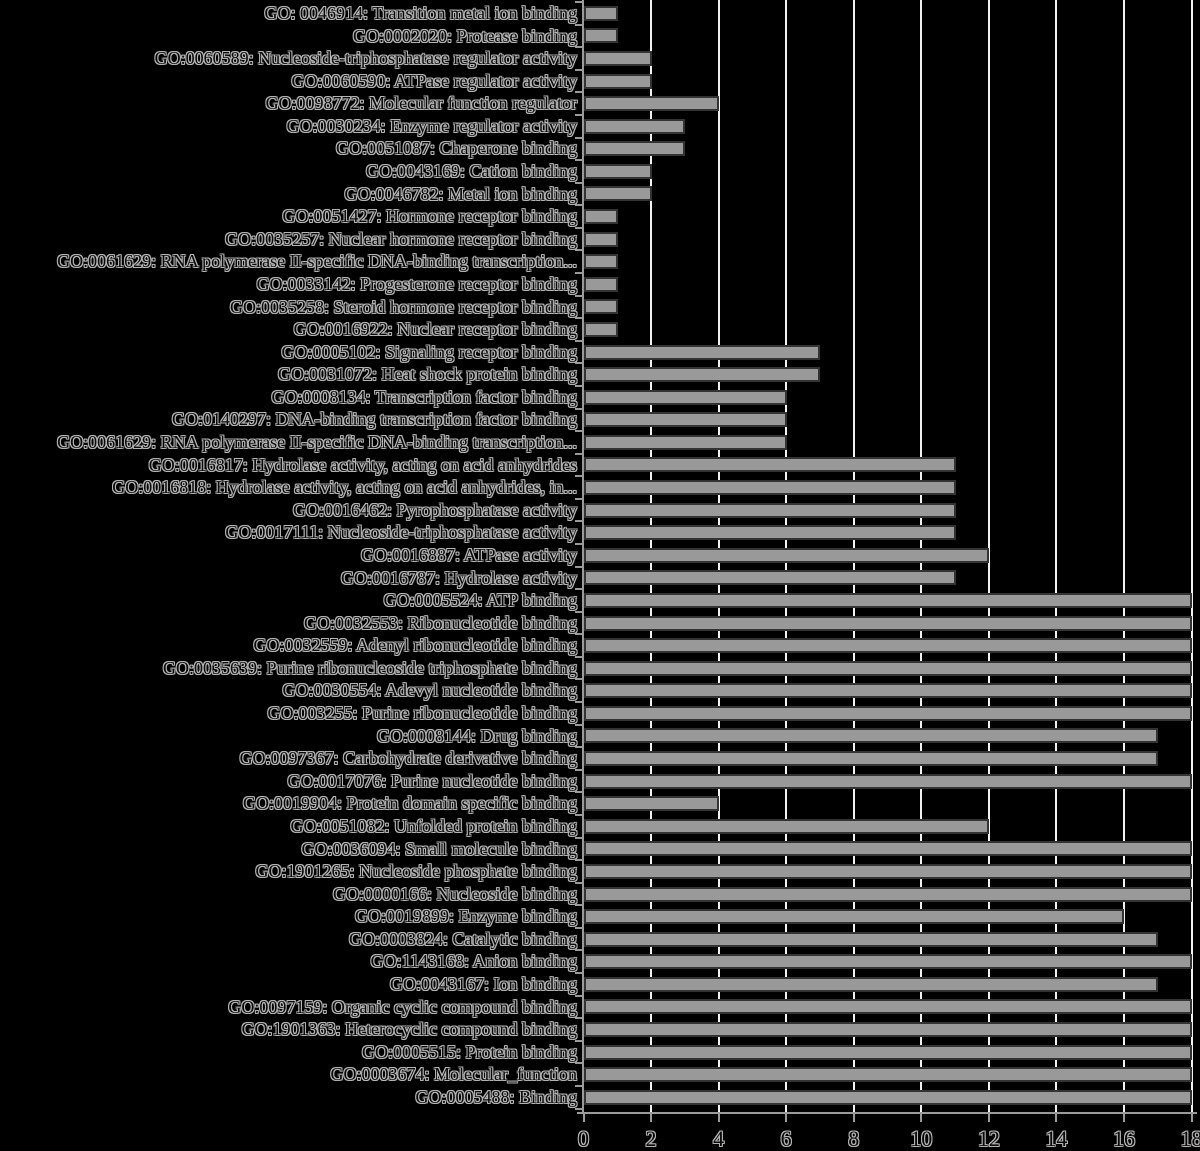 This screenshot has width=1200, height=1151. Describe the element at coordinates (854, 1138) in the screenshot. I see `x-tick-label: 8` at that location.